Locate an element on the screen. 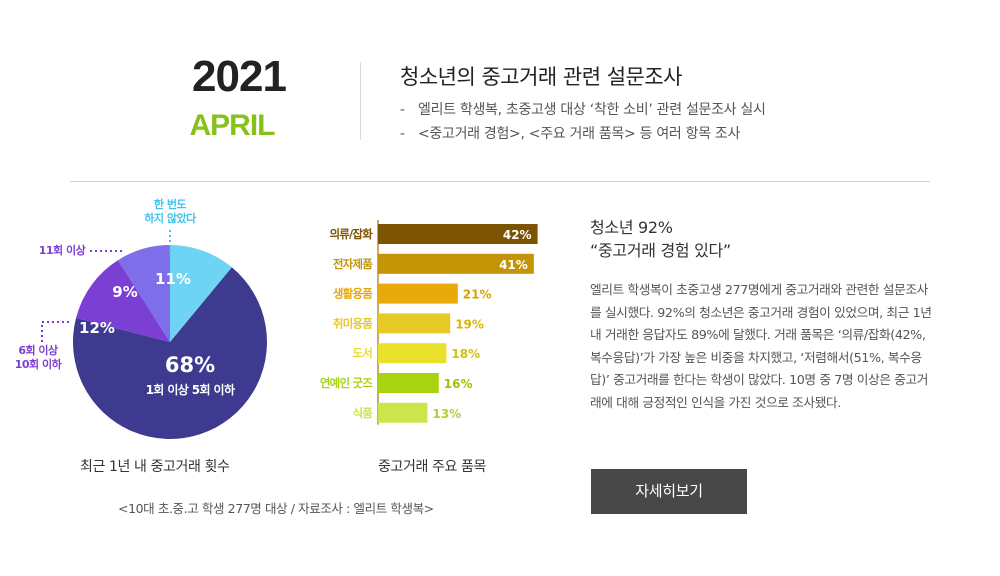 The height and width of the screenshot is (576, 1000). pie-slice-label: 11% is located at coordinates (173, 279).